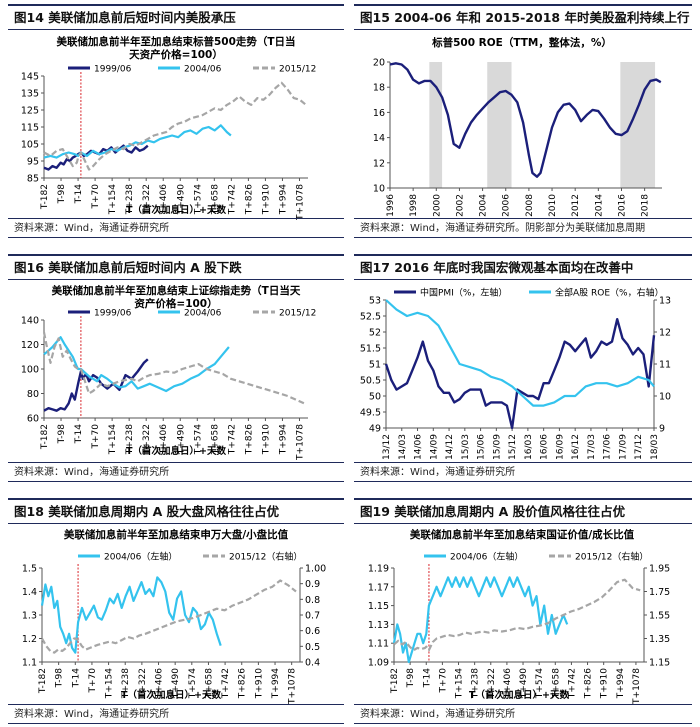  I want to click on y-tick-label: 18, so click(379, 88).